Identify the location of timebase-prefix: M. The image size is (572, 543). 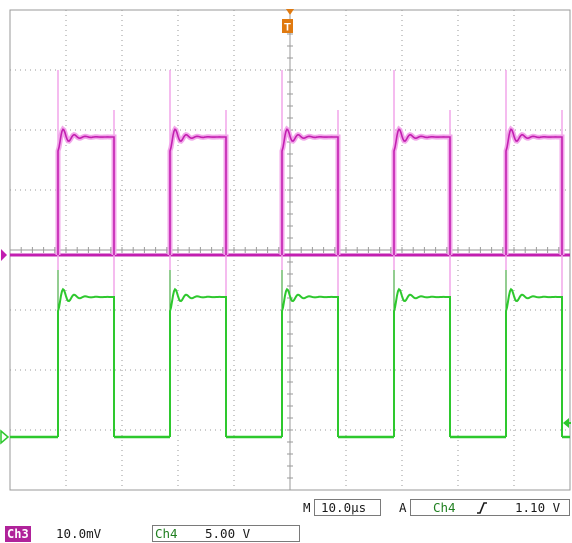
(307, 507).